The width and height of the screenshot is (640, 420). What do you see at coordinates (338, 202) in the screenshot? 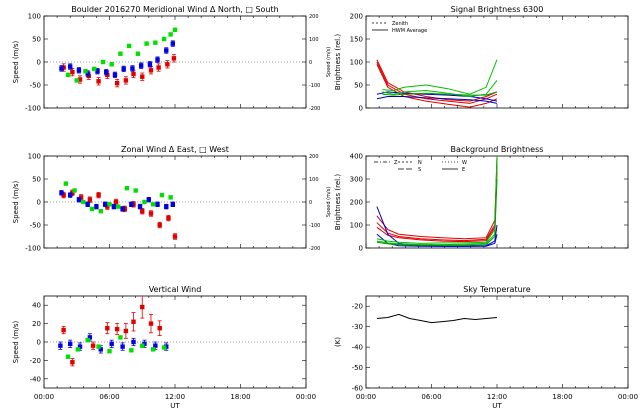
I see `background-ylabel: Brightness (rel.)` at bounding box center [338, 202].